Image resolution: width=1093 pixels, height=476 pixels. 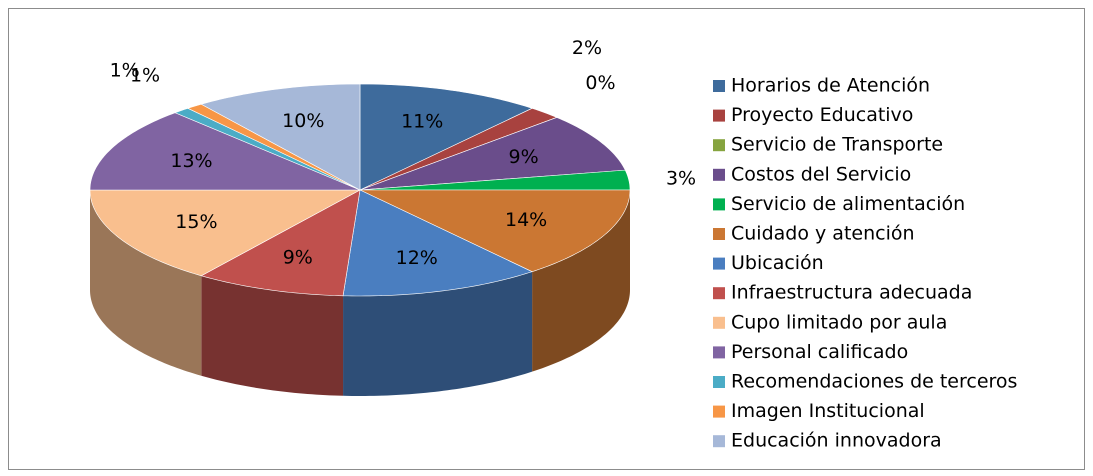 What do you see at coordinates (303, 121) in the screenshot?
I see `data-label: 10%` at bounding box center [303, 121].